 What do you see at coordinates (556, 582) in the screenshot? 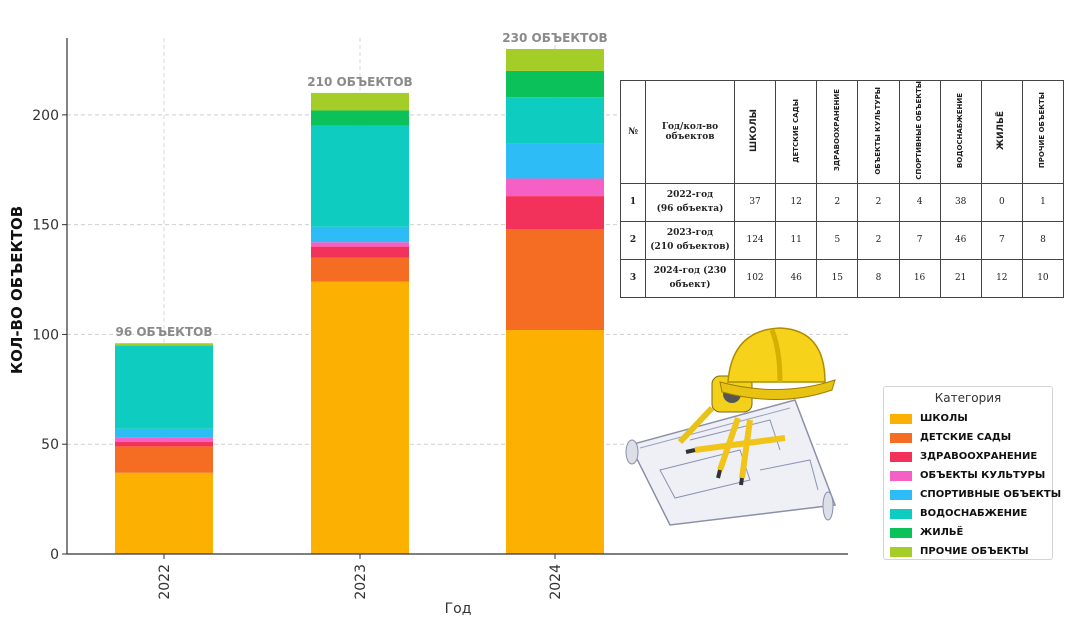
I see `x-tick-label: 2024` at bounding box center [556, 582].